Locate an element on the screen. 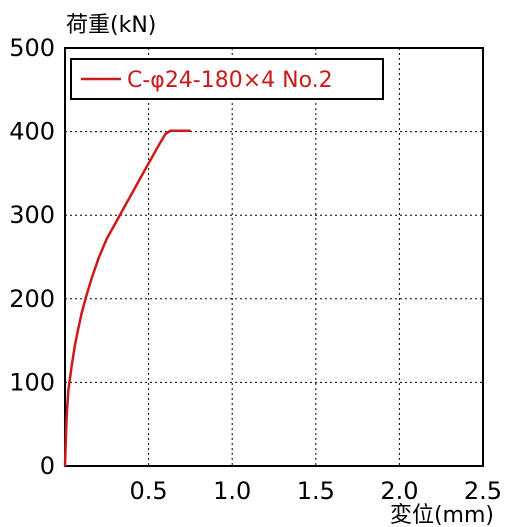 This screenshot has width=507, height=527. y-tick-label: 400 is located at coordinates (32, 132).